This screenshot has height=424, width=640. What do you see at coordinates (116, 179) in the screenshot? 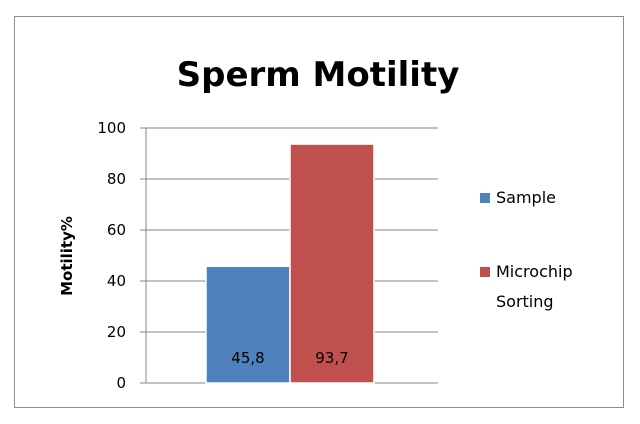
I see `y-tick-label: 80` at bounding box center [116, 179].